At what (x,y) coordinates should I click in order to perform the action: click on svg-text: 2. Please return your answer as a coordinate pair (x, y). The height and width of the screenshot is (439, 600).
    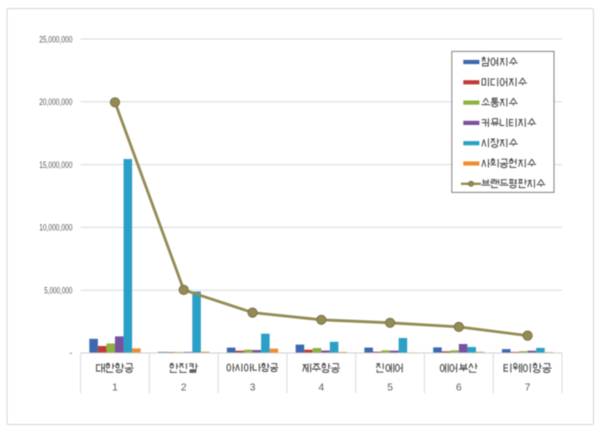
    Looking at the image, I should click on (184, 388).